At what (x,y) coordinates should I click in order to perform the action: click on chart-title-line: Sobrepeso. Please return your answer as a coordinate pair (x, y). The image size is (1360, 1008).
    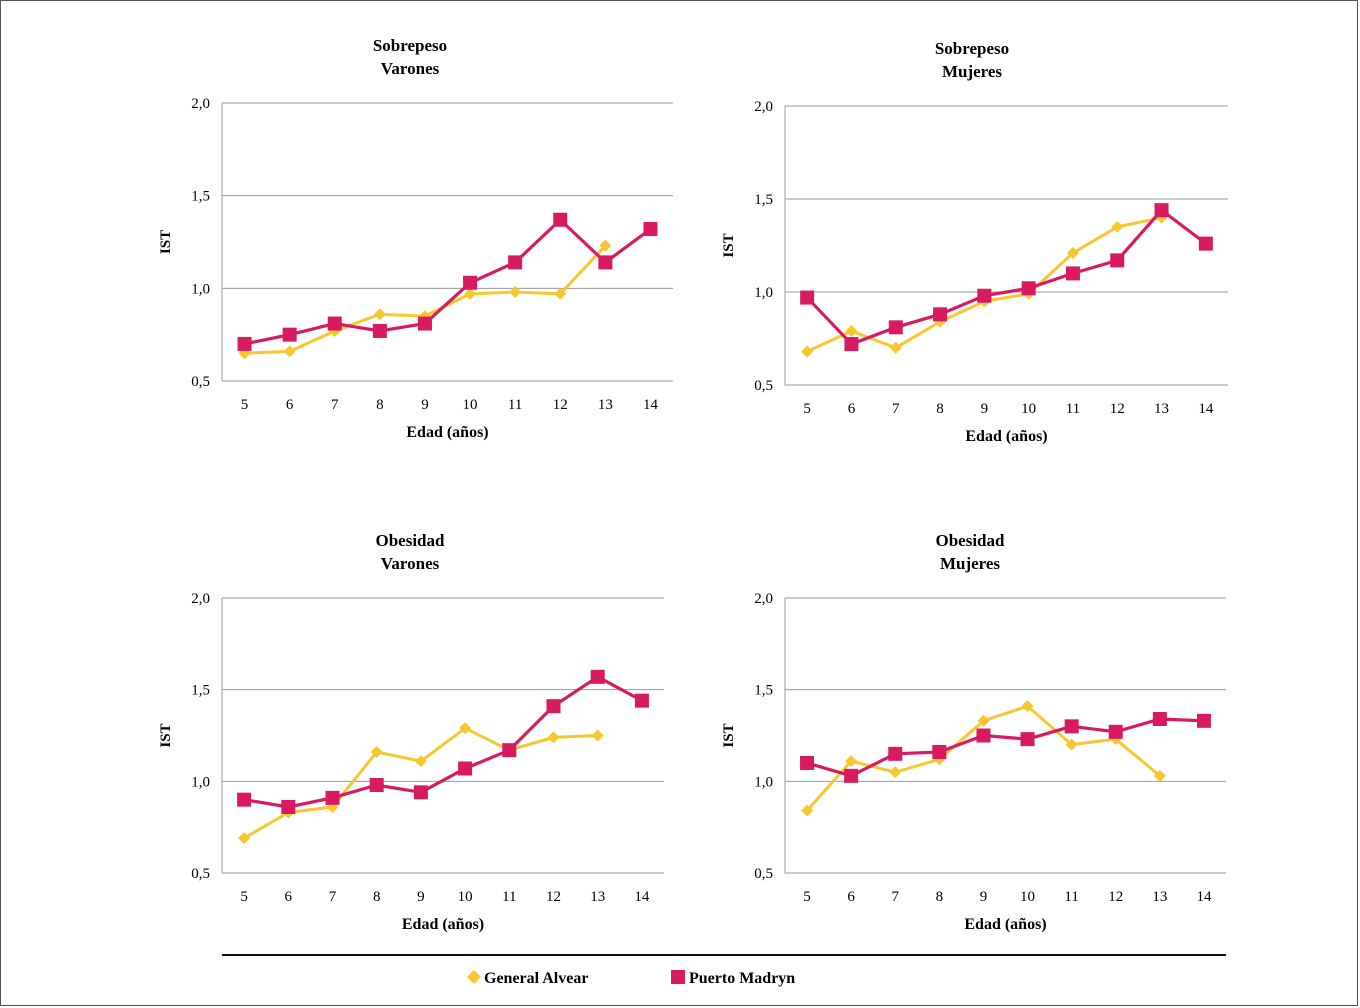
    Looking at the image, I should click on (972, 48).